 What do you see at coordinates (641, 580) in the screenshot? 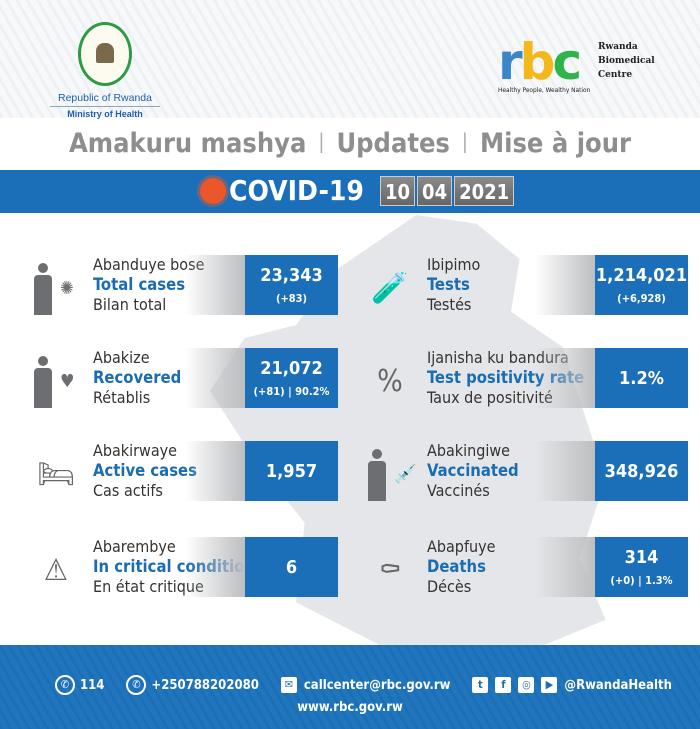
I see `stat-delta: (+0) | 1.3%` at bounding box center [641, 580].